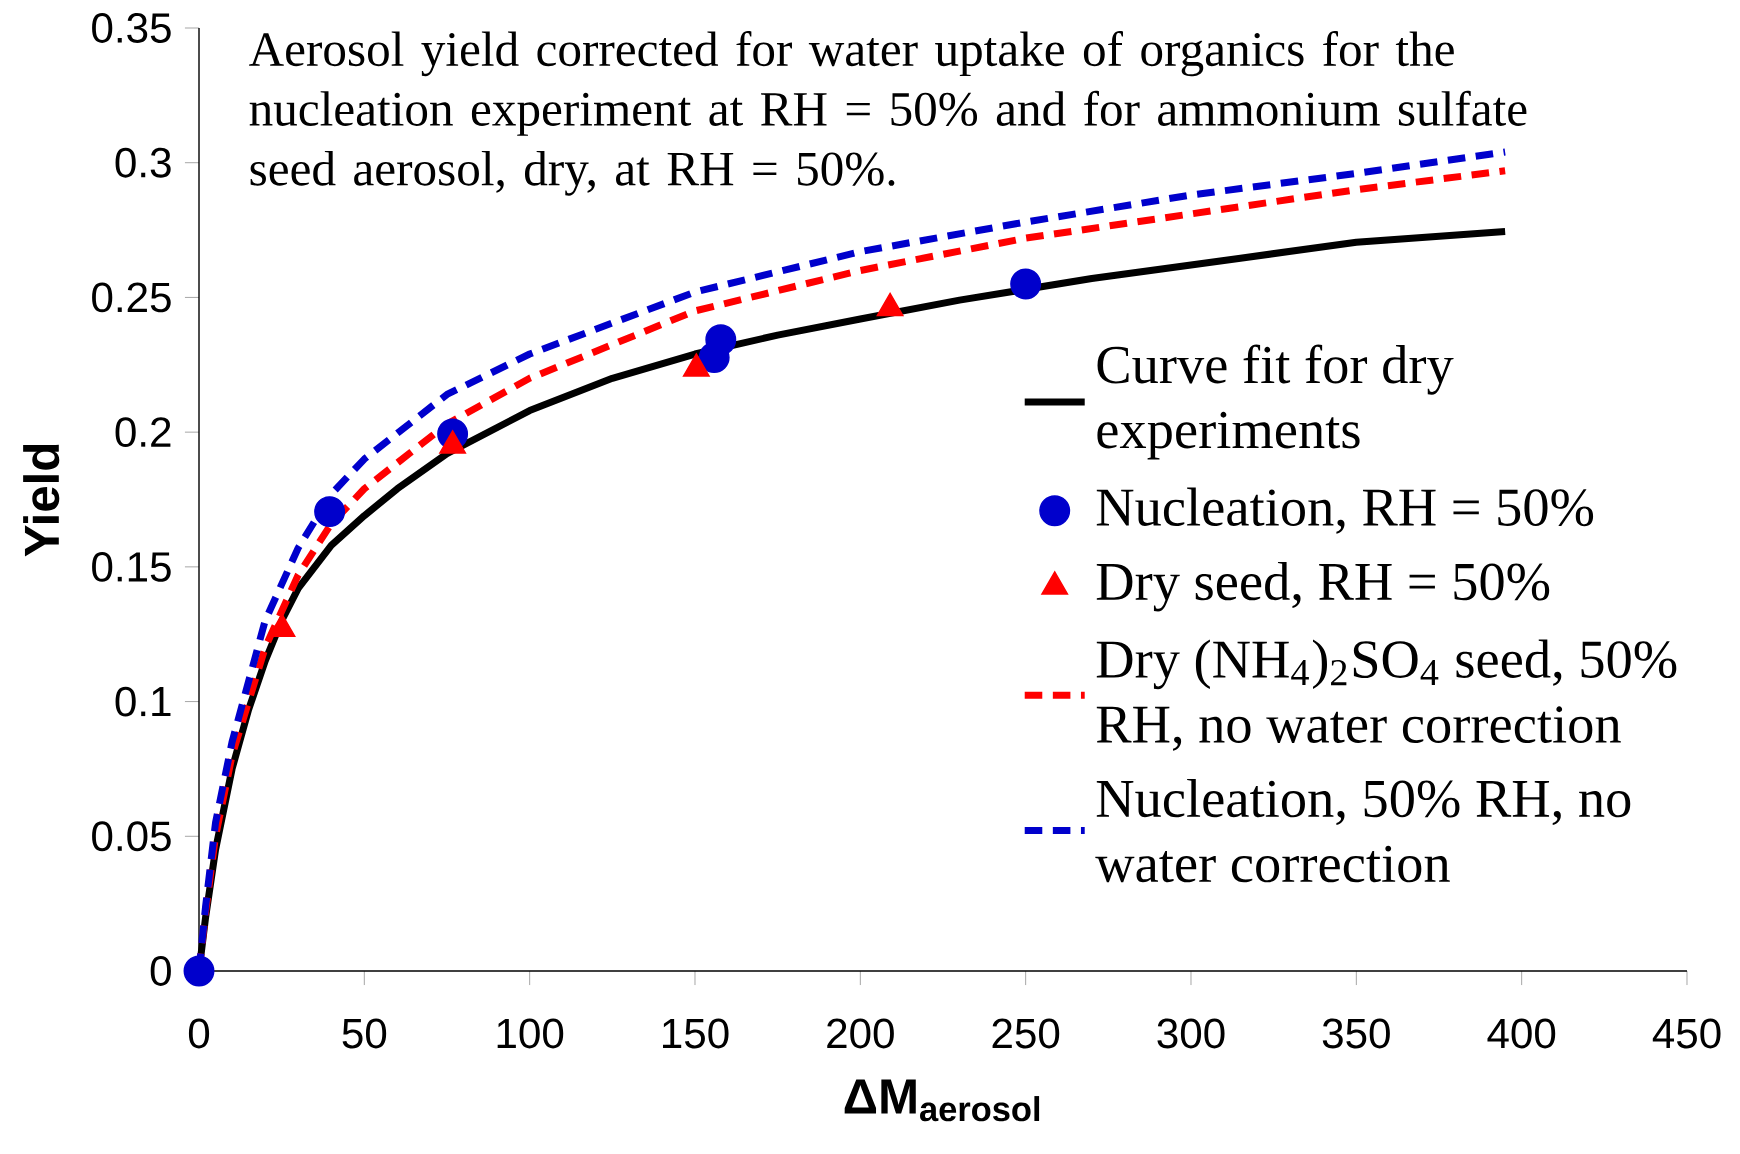  Describe the element at coordinates (1345, 510) in the screenshot. I see `legend-label: Nucleation, RH = 50%` at that location.